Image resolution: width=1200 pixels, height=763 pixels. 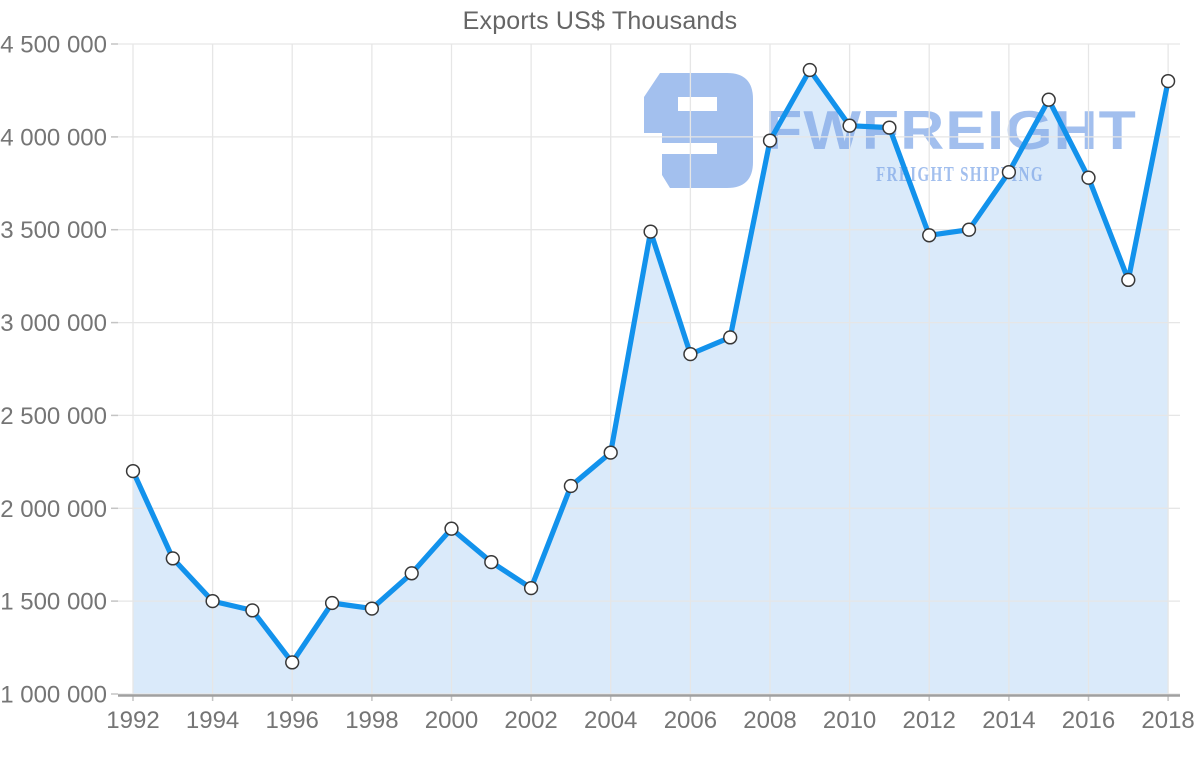 What do you see at coordinates (53, 416) in the screenshot?
I see `y-axis-label: 2 500 000` at bounding box center [53, 416].